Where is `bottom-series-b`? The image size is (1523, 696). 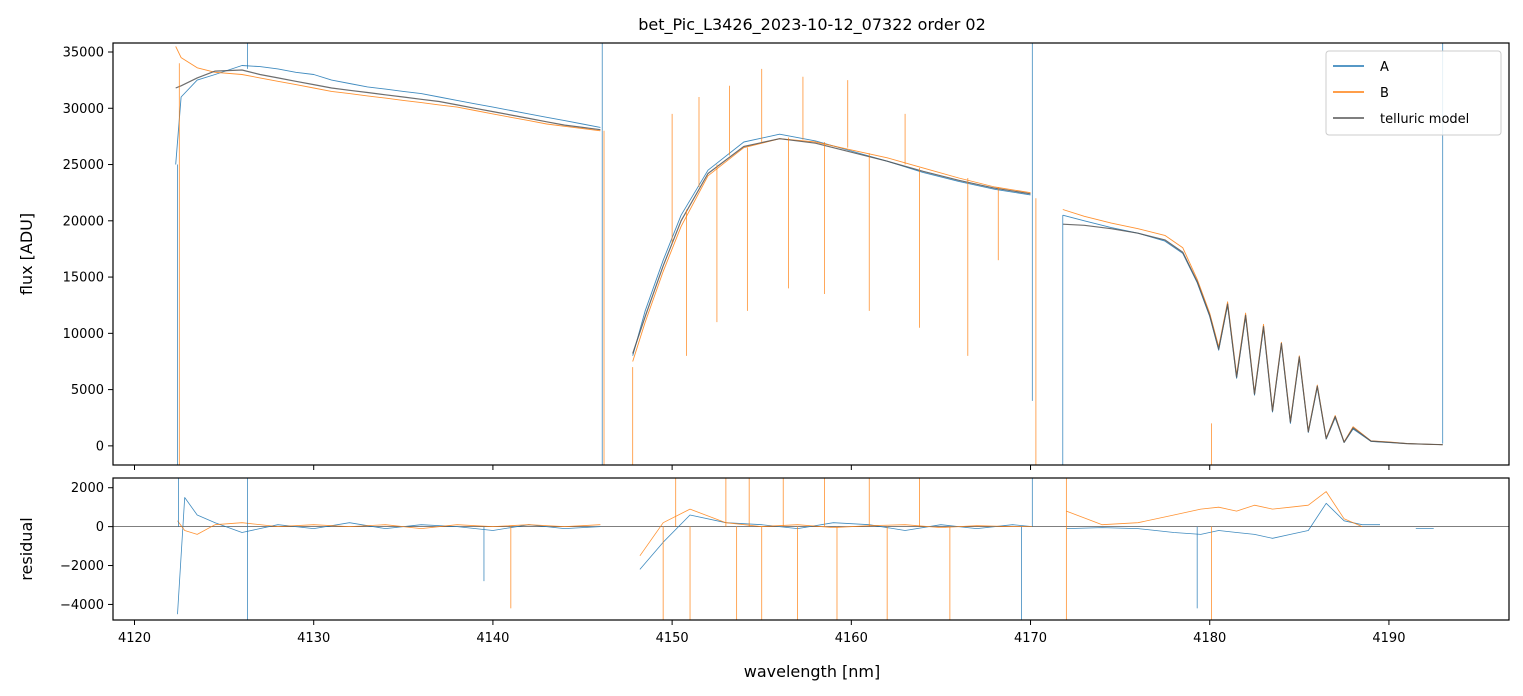
bottom-series-b is located at coordinates (770, 524).